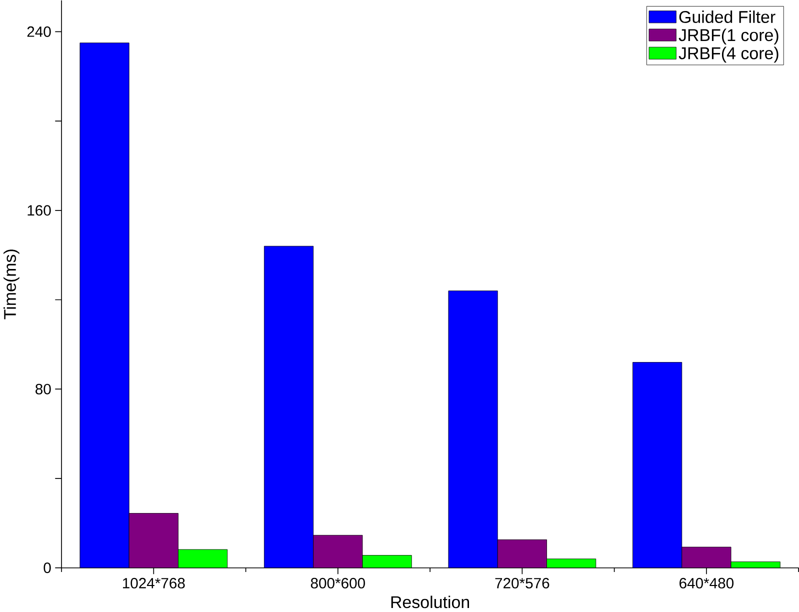 The width and height of the screenshot is (799, 612). What do you see at coordinates (39, 32) in the screenshot?
I see `y-tick-label: 240` at bounding box center [39, 32].